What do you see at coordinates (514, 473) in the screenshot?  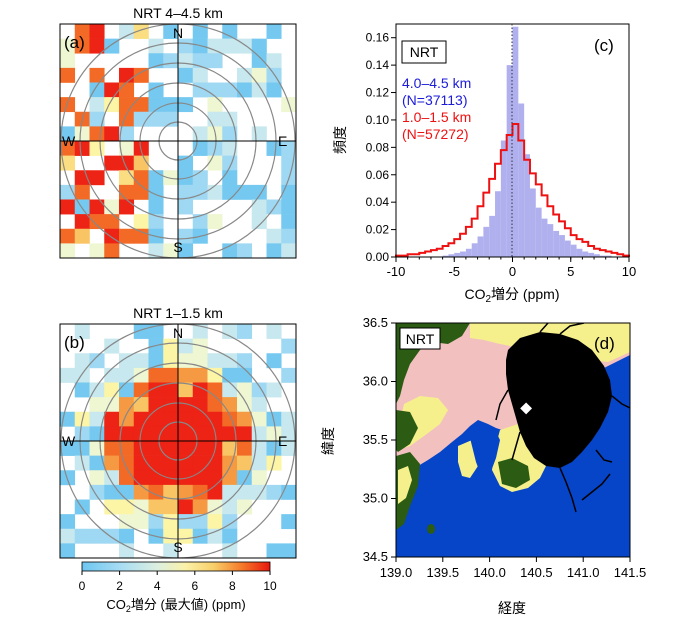 I see `map-land-boso-green` at bounding box center [514, 473].